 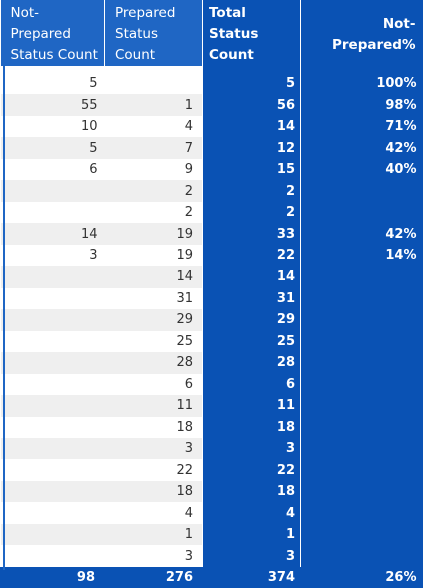 What do you see at coordinates (154, 512) in the screenshot?
I see `cell-prepared: 4` at bounding box center [154, 512].